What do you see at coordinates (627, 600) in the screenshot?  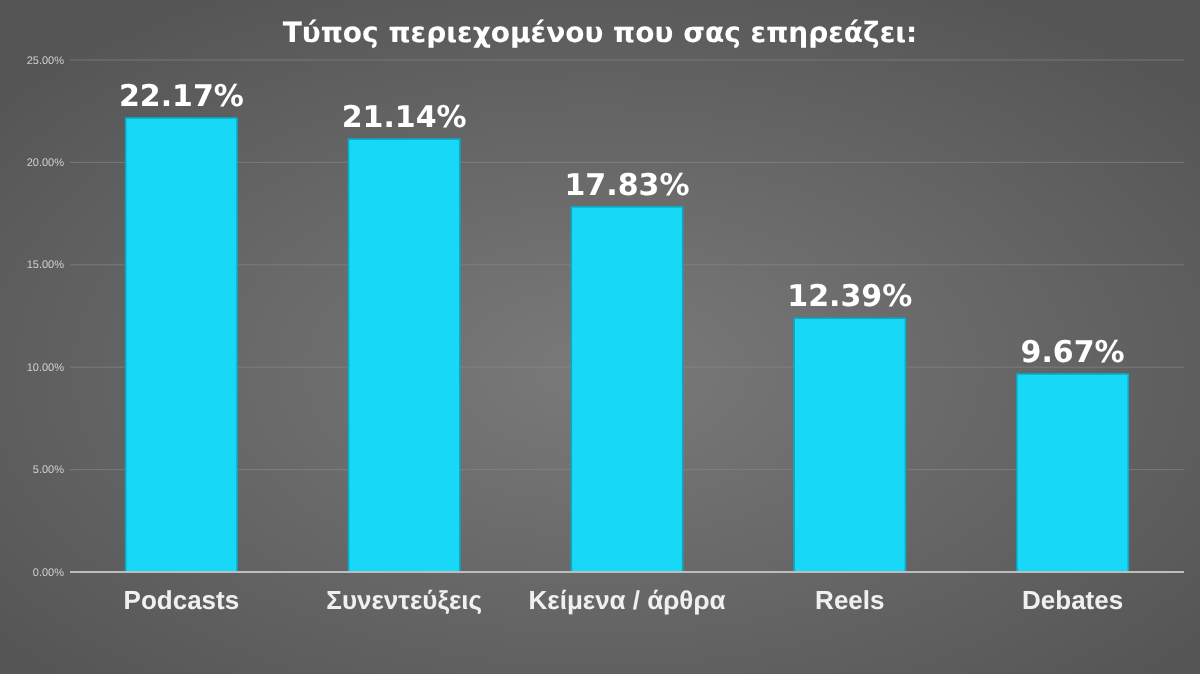 I see `x-tick-label: Κείμενα / άρθρα` at bounding box center [627, 600].